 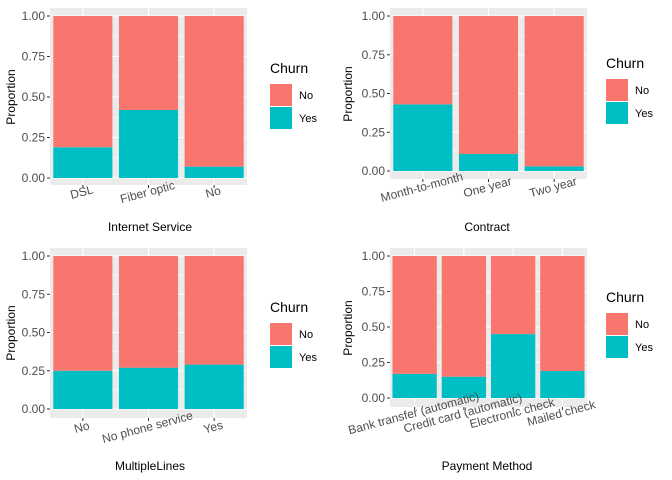 What do you see at coordinates (487, 466) in the screenshot?
I see `x-axis-title: Payment Method` at bounding box center [487, 466].